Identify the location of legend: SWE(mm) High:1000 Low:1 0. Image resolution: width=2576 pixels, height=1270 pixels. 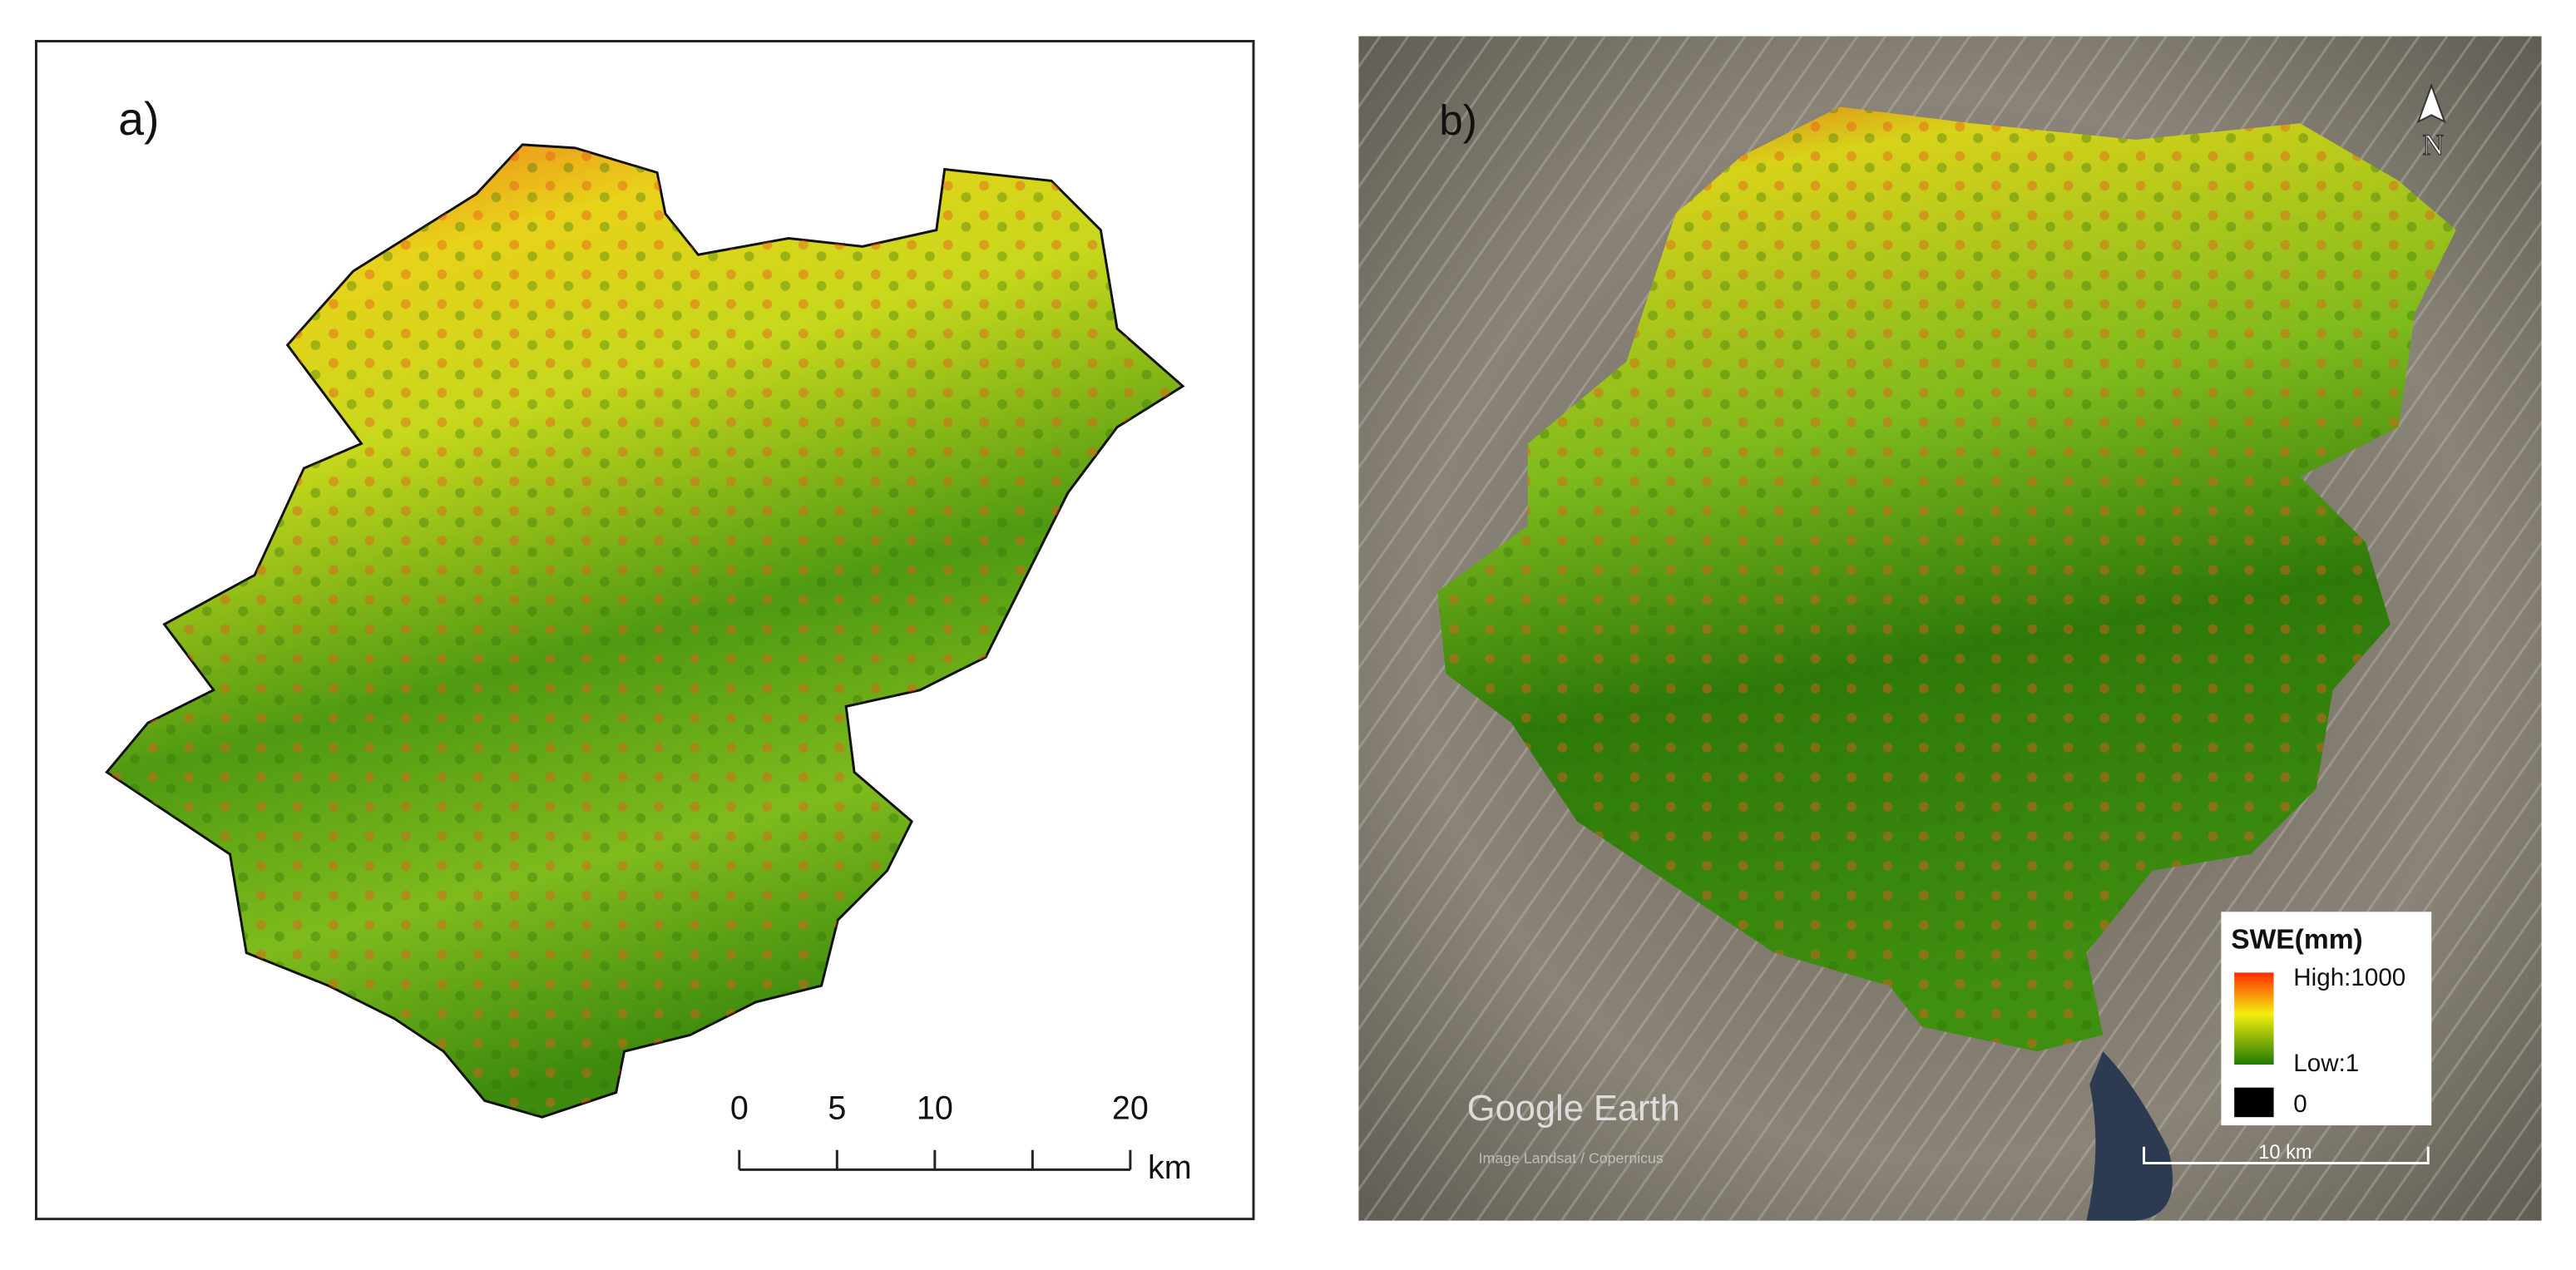
(2326, 1019).